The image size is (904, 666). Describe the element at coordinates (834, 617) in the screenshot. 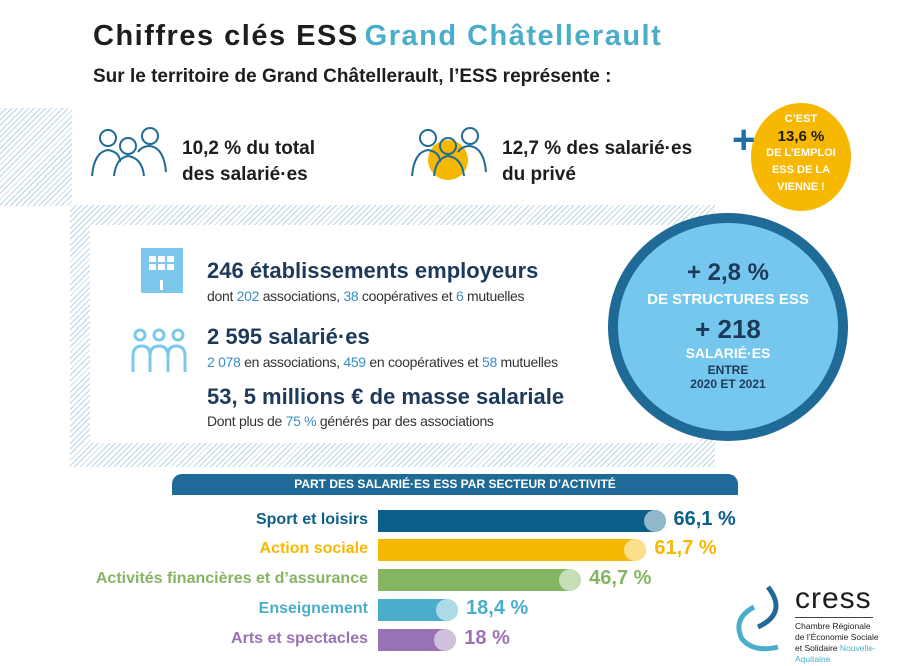

I see `logo-divider` at that location.